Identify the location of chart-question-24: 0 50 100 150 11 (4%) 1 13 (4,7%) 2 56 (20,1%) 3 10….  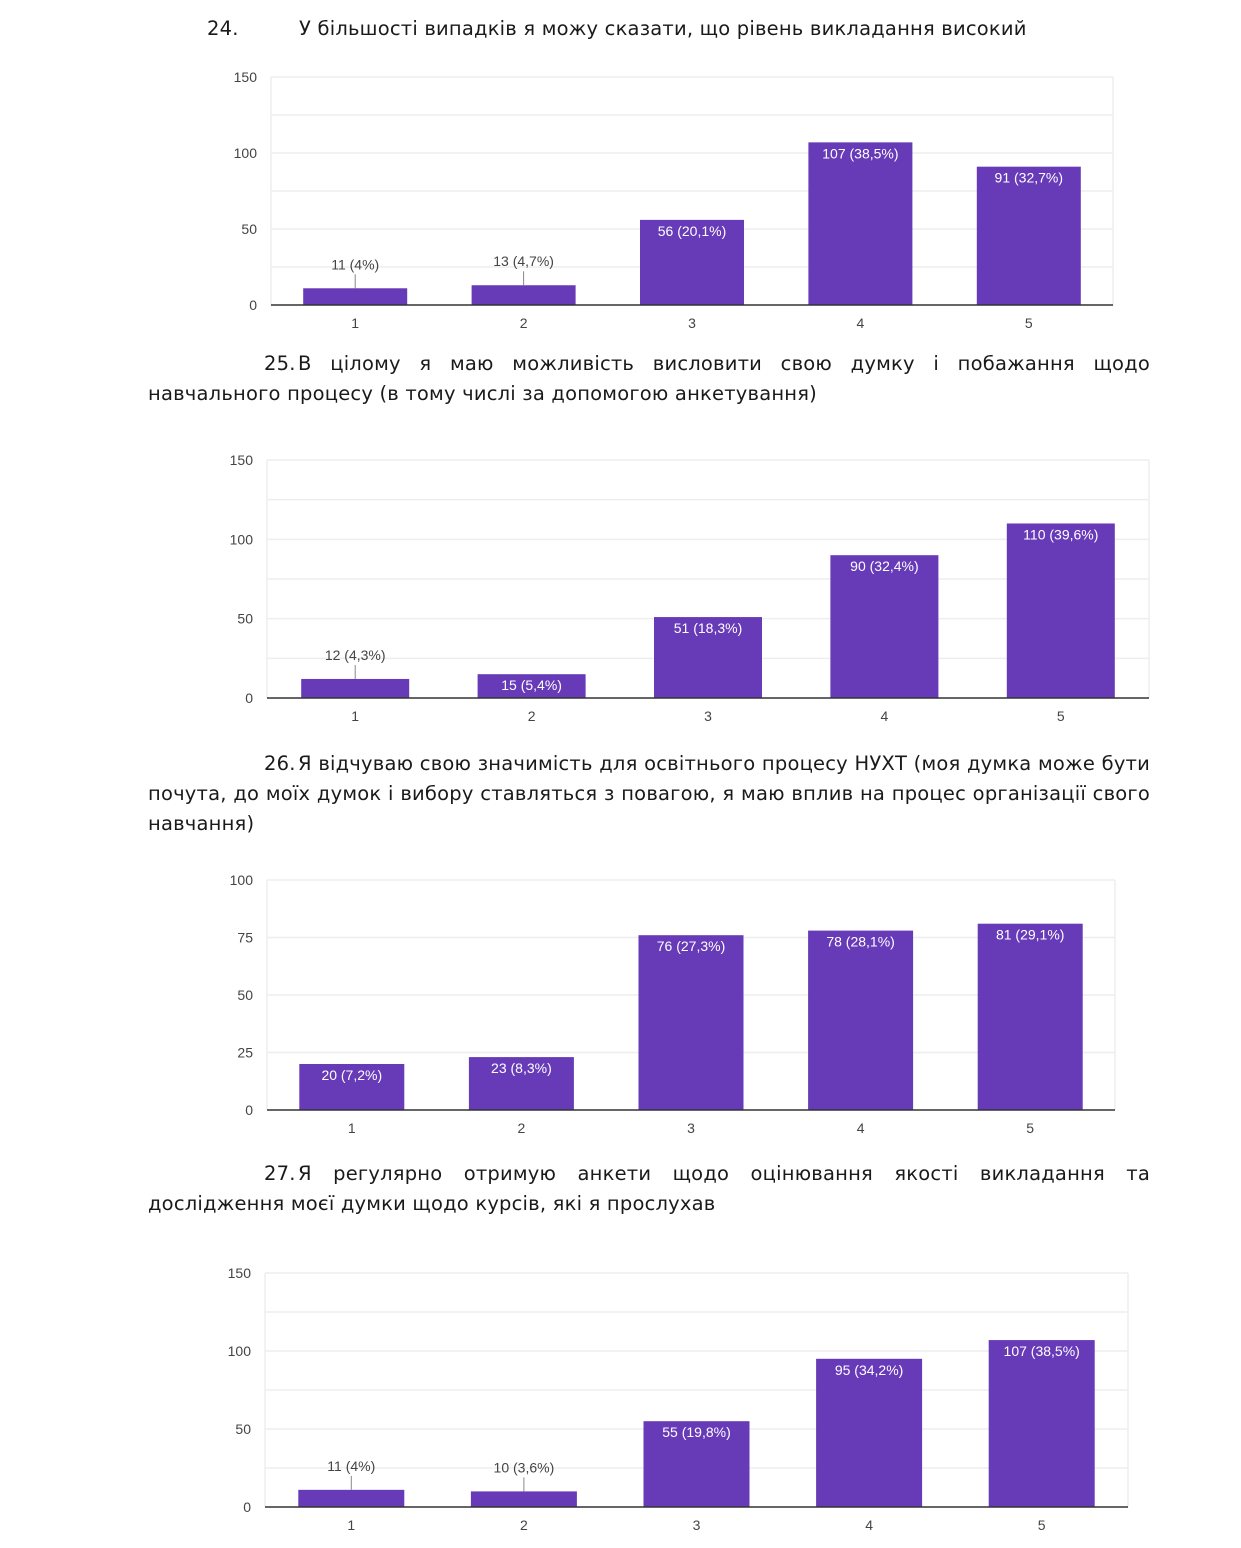
(674, 200).